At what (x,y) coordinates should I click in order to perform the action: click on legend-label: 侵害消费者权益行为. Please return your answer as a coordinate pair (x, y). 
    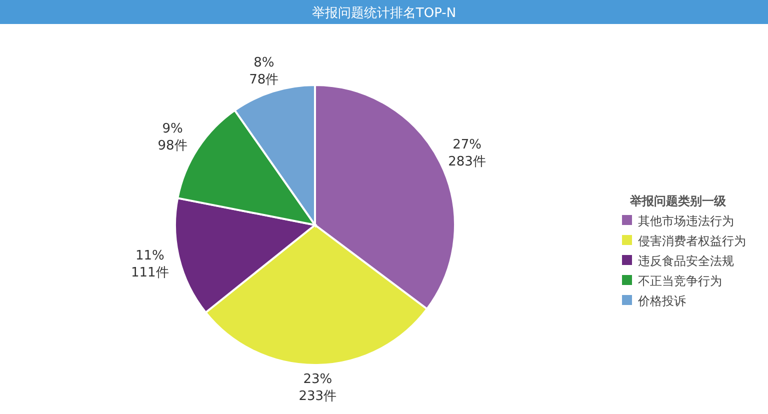
    Looking at the image, I should click on (692, 241).